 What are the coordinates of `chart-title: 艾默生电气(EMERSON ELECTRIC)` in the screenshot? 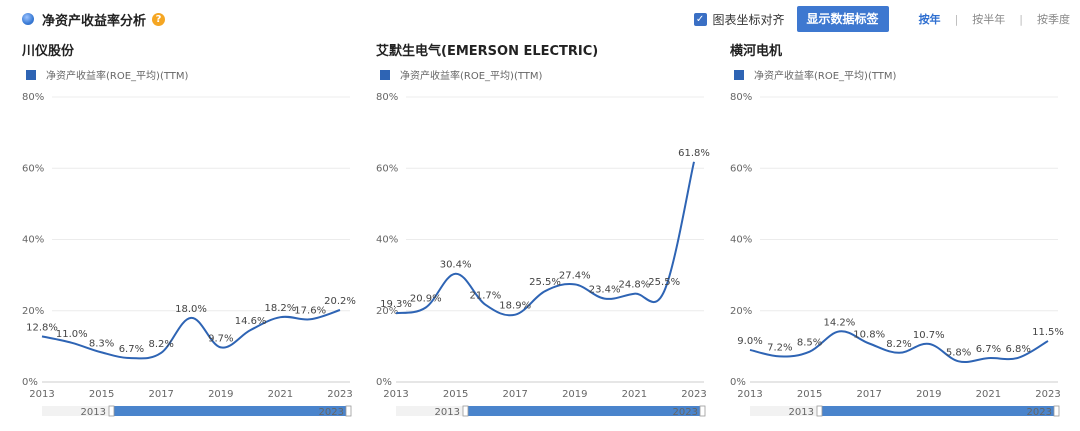 It's located at (487, 51).